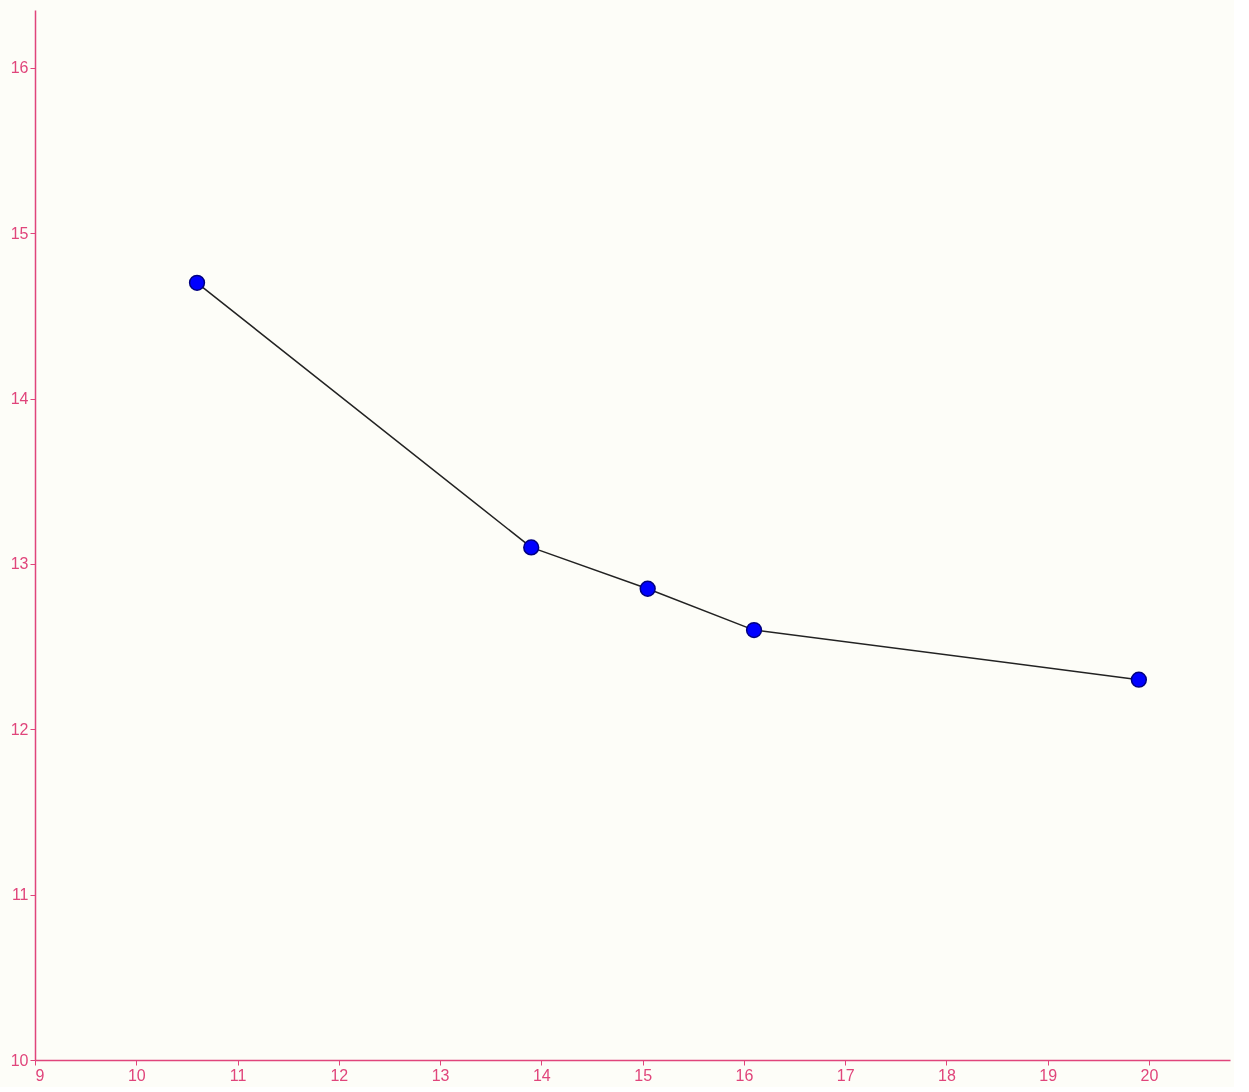  What do you see at coordinates (339, 1075) in the screenshot?
I see `x-tick-label: 12` at bounding box center [339, 1075].